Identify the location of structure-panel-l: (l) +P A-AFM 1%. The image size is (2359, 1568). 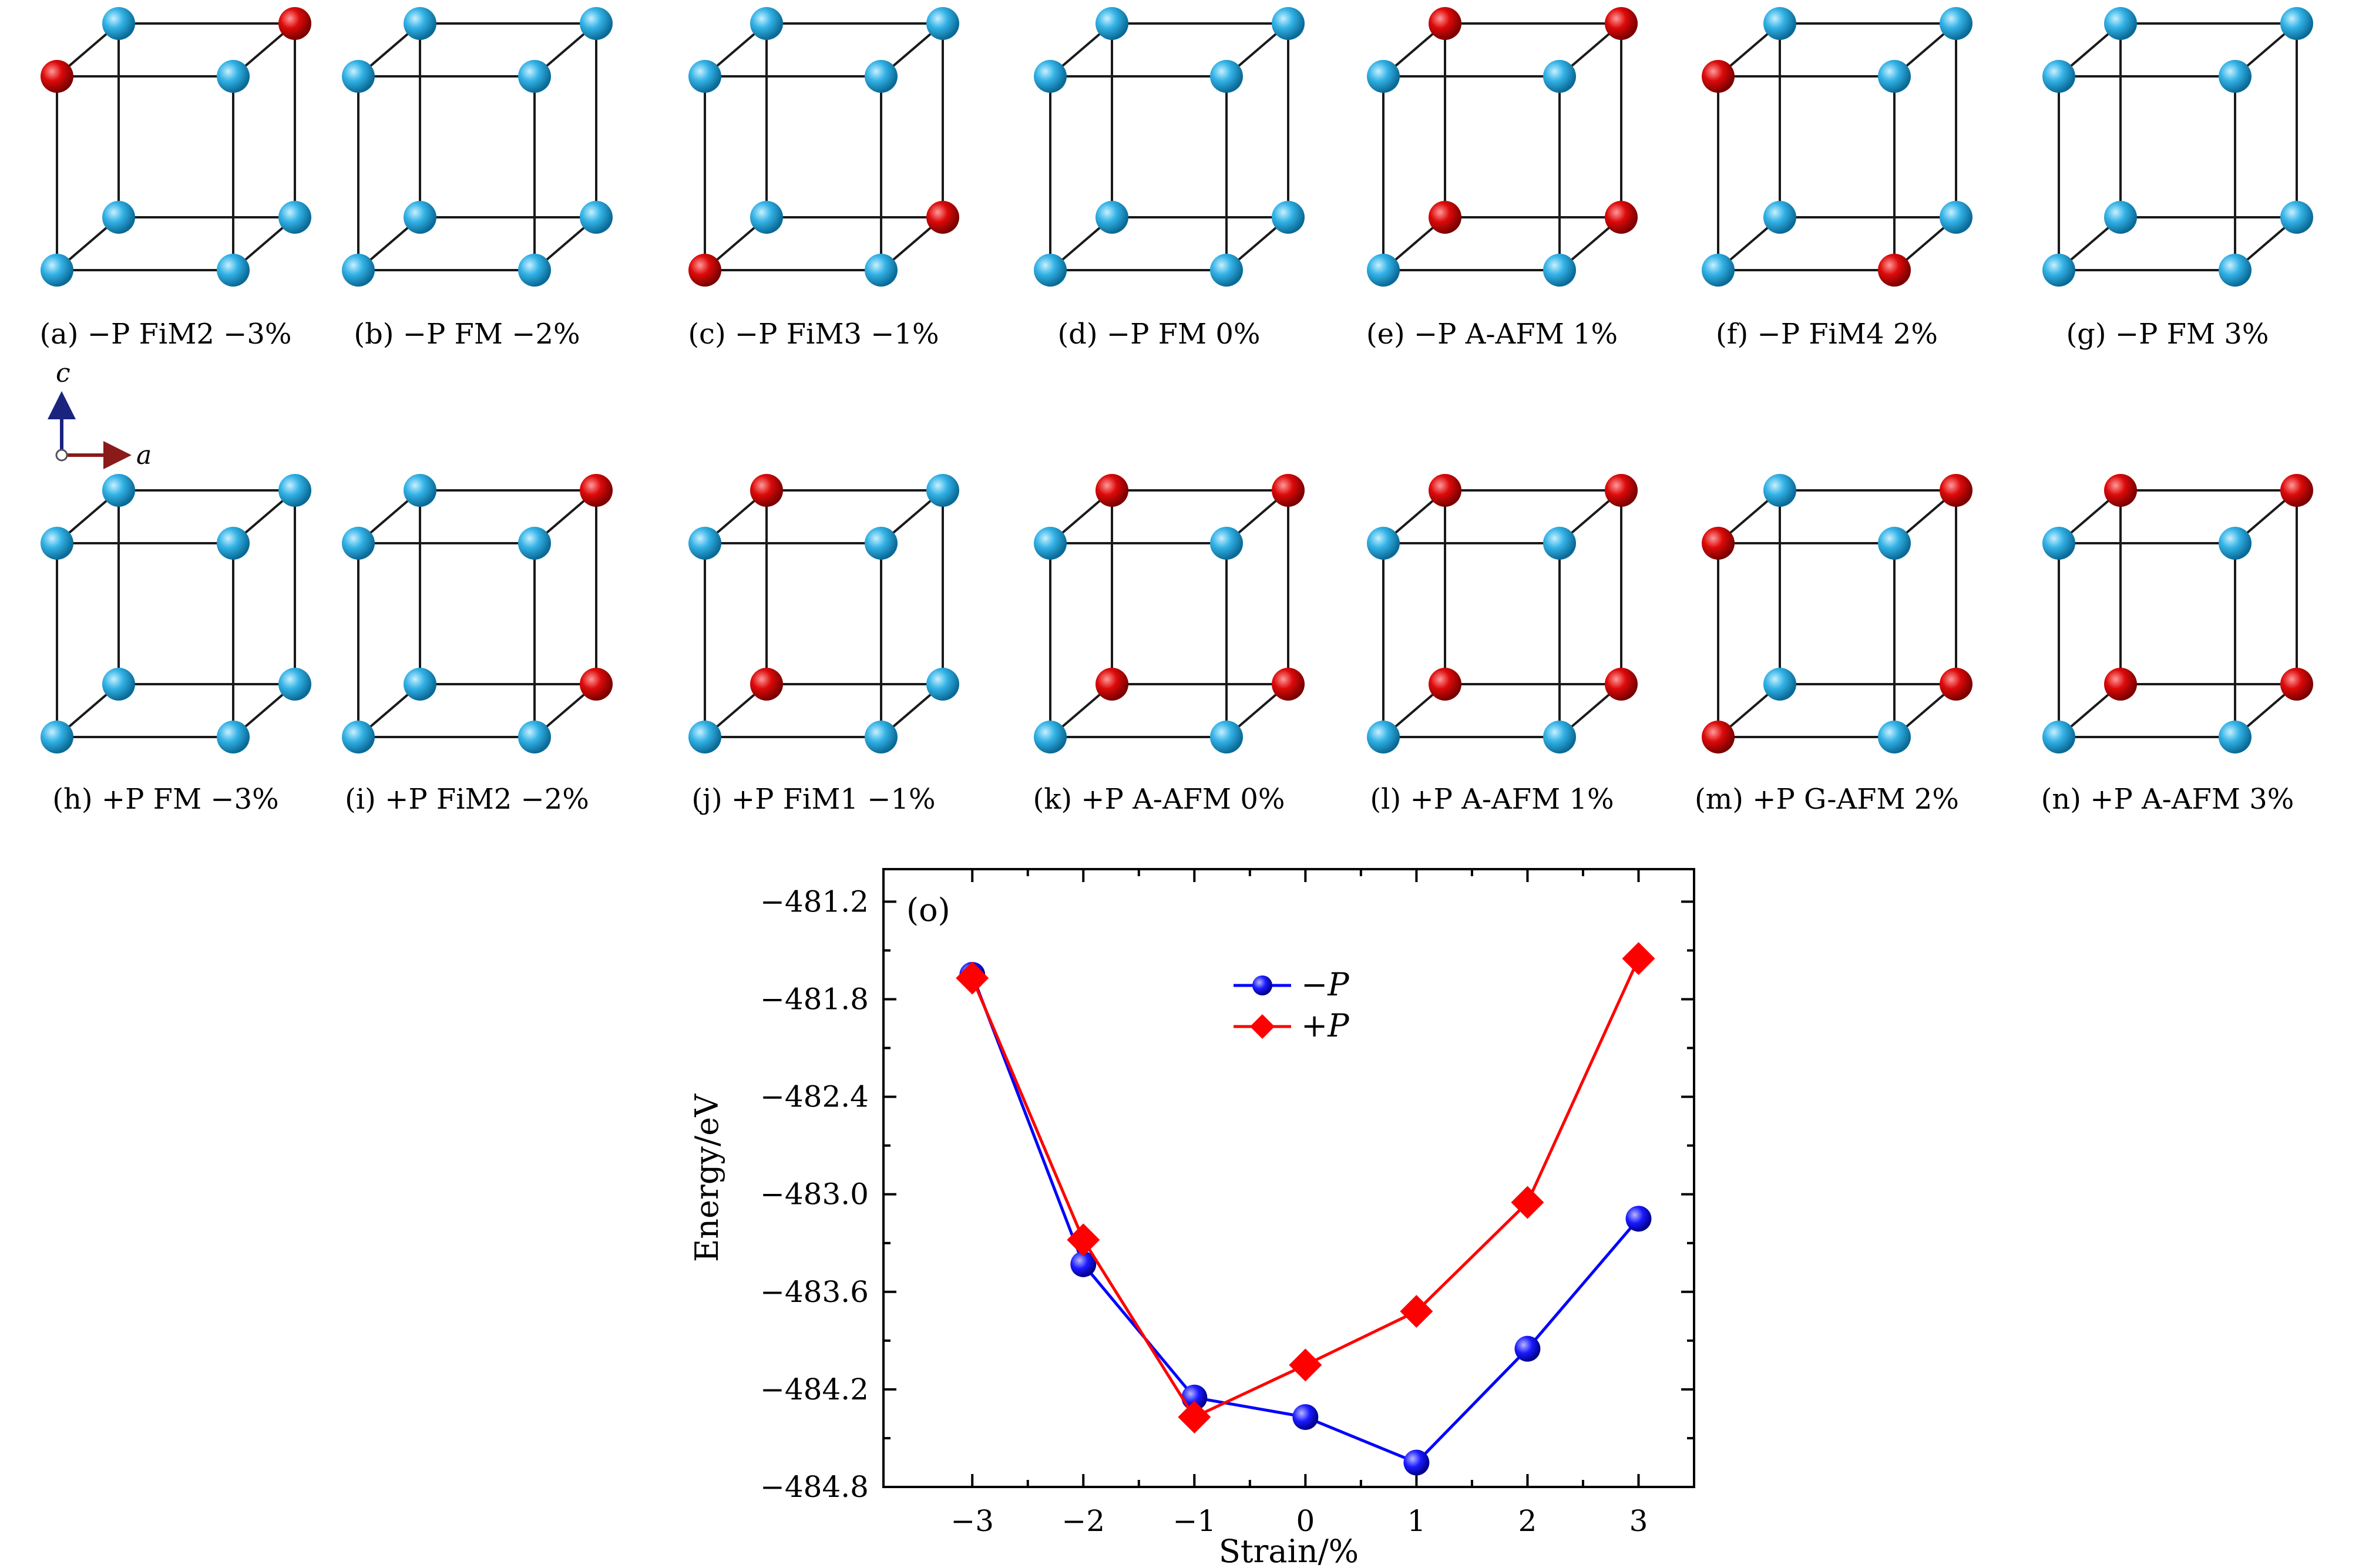
(1502, 645).